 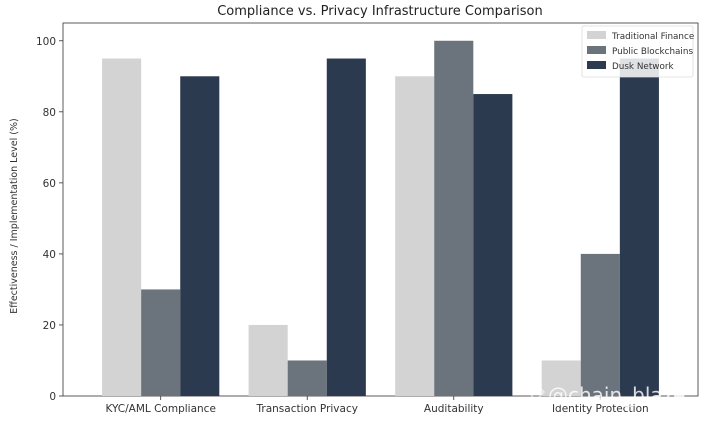 What do you see at coordinates (49, 326) in the screenshot?
I see `y-tick-label: 20` at bounding box center [49, 326].